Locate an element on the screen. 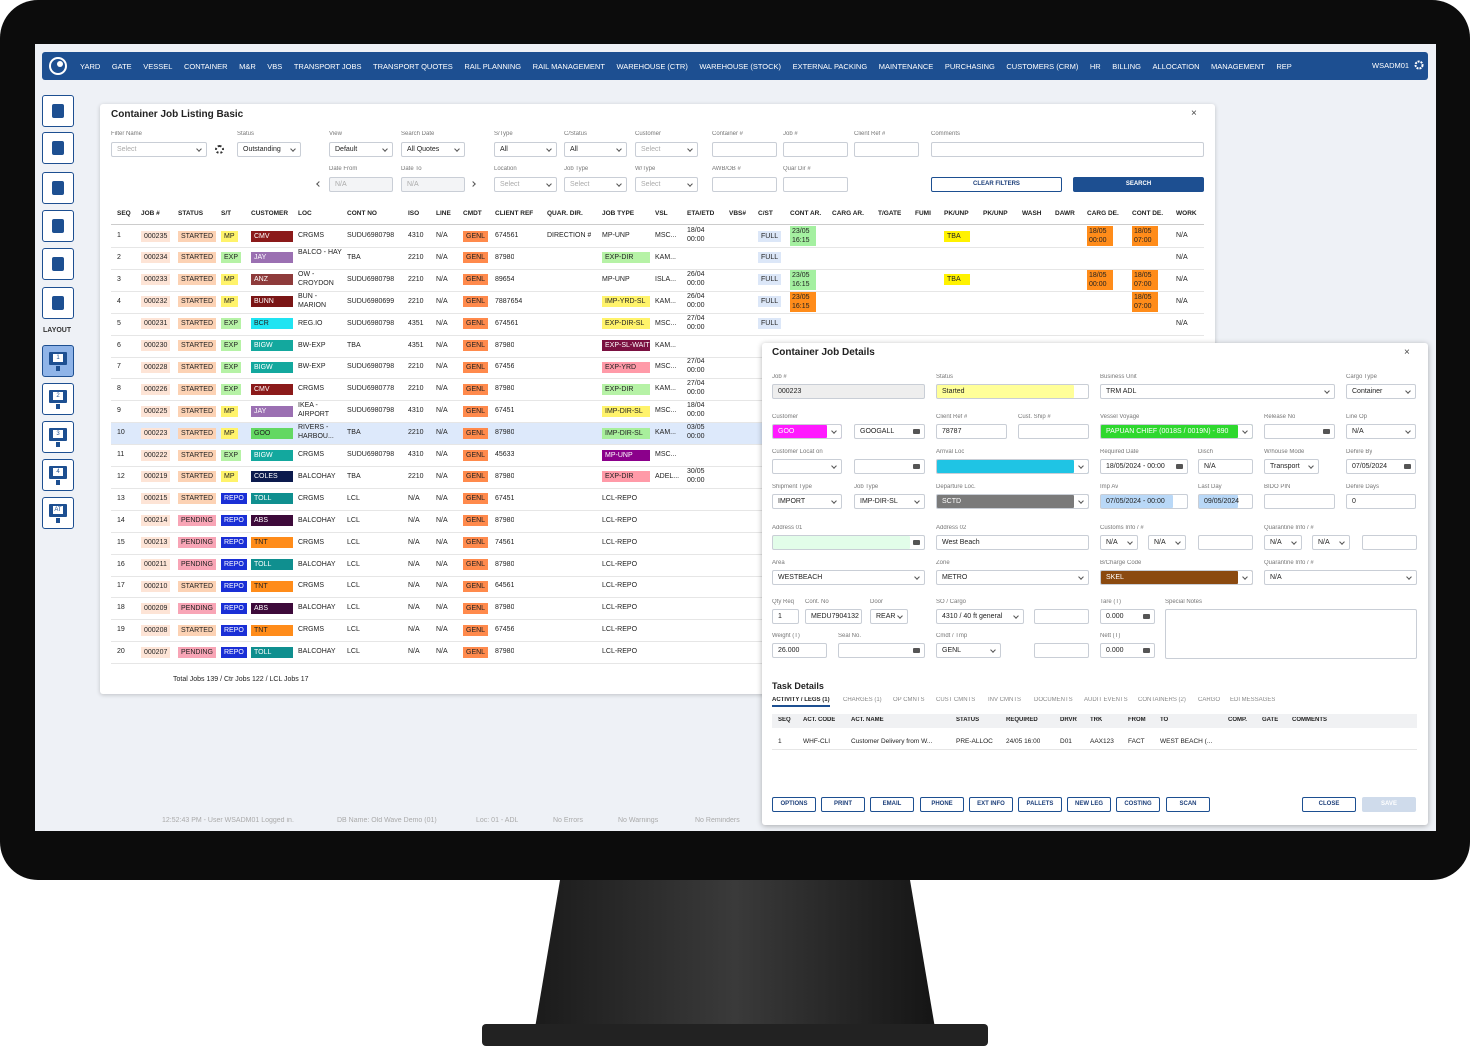 The image size is (1470, 1052). action-button: EXT INFO is located at coordinates (991, 804).